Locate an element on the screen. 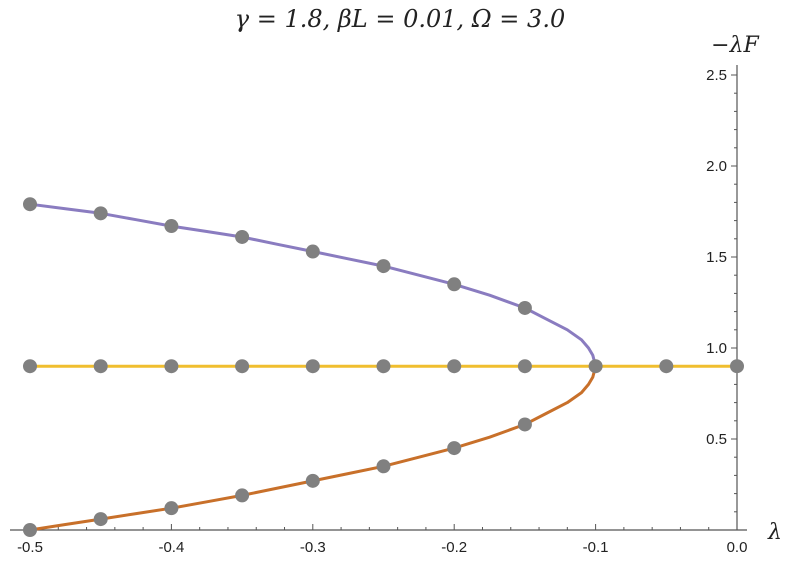 The image size is (800, 561). y-tick-label: 0.5 is located at coordinates (716, 439).